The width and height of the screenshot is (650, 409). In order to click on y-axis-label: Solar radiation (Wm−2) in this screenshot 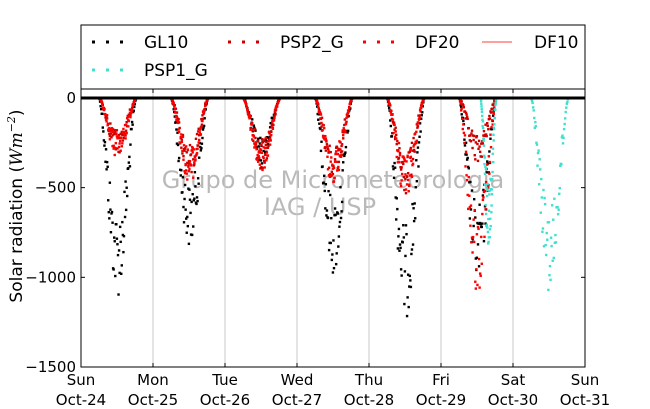, I will do `click(16, 205)`.